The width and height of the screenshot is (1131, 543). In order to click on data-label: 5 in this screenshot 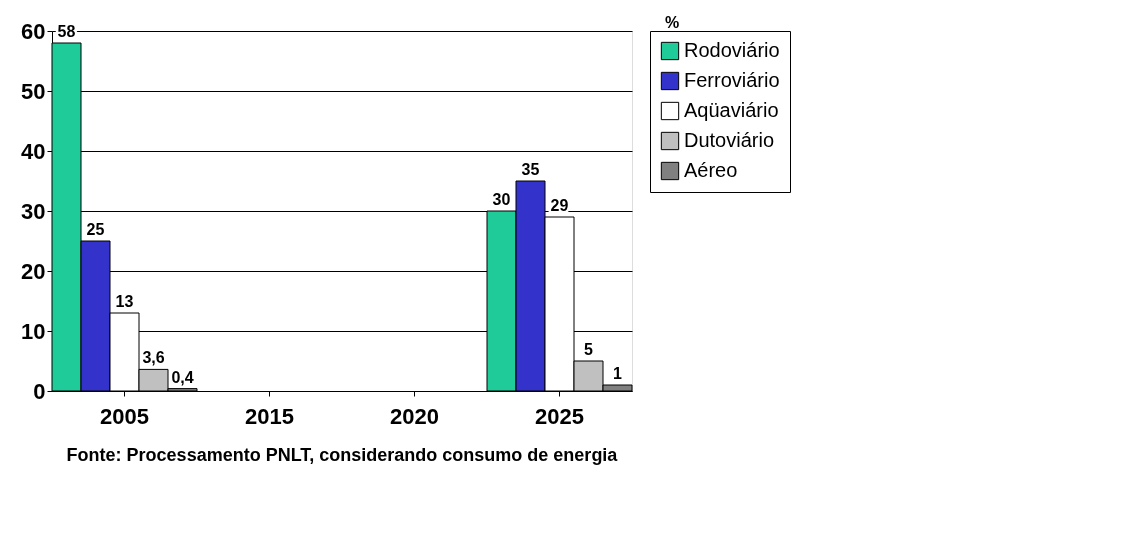, I will do `click(589, 349)`.